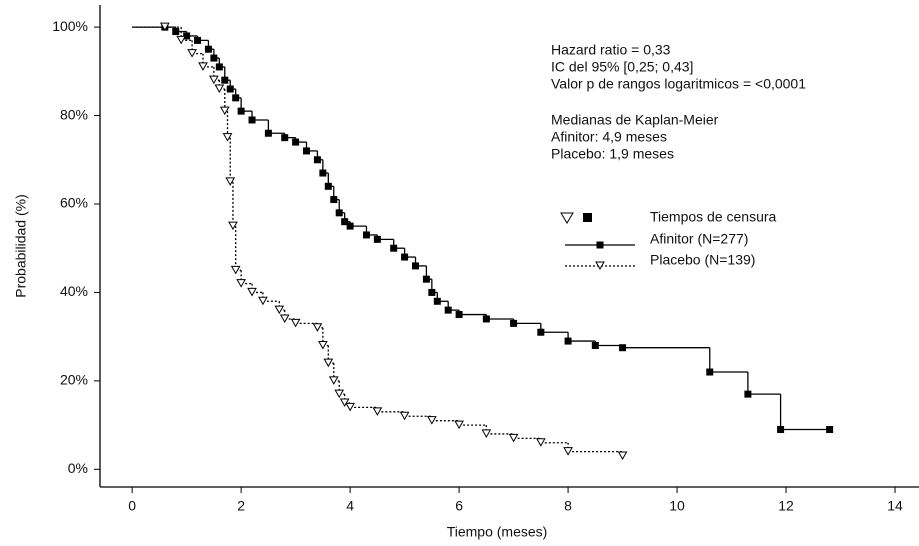  Describe the element at coordinates (350, 506) in the screenshot. I see `x-tick-label: 4` at that location.